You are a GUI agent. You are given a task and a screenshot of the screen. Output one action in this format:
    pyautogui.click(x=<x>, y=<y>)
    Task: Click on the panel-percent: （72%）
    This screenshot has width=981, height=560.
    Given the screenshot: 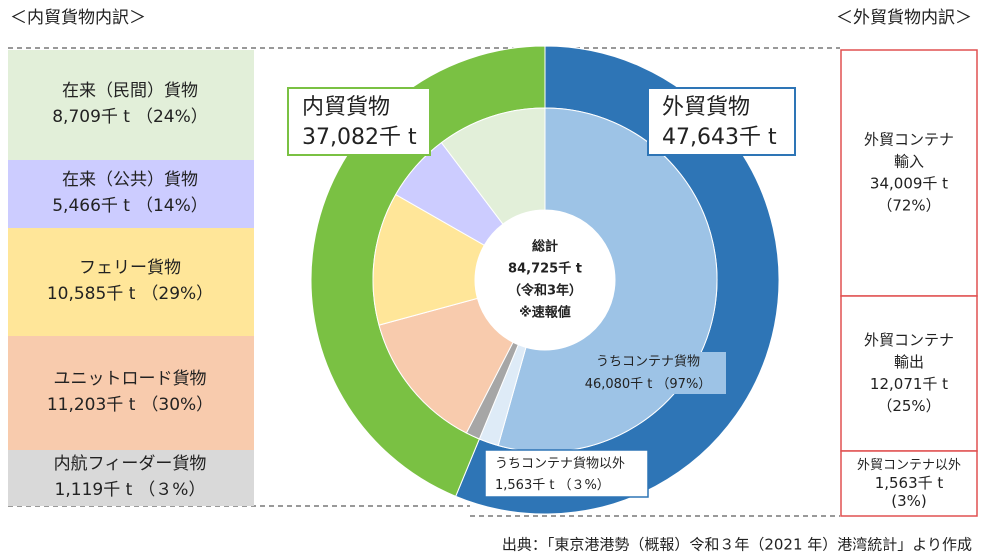 What is the action you would take?
    pyautogui.click(x=908, y=206)
    